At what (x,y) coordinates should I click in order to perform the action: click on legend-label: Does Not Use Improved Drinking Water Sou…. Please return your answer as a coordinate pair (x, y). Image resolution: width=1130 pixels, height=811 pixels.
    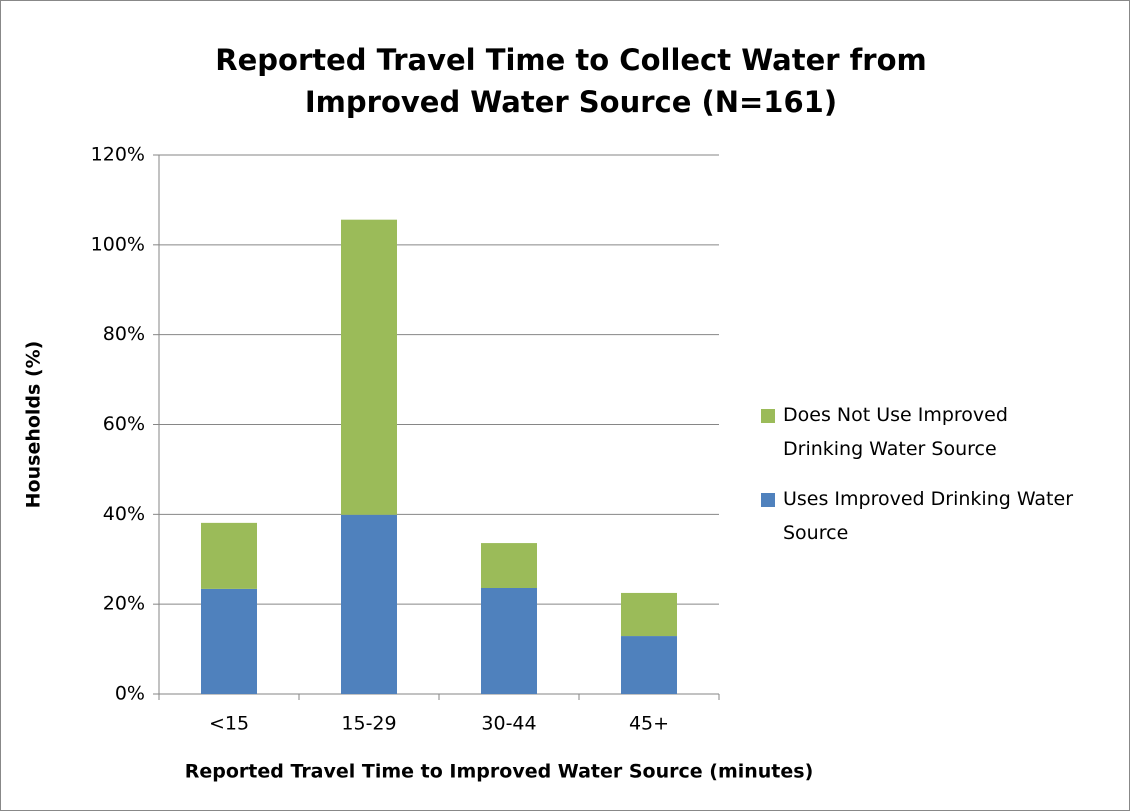
    Looking at the image, I should click on (895, 432).